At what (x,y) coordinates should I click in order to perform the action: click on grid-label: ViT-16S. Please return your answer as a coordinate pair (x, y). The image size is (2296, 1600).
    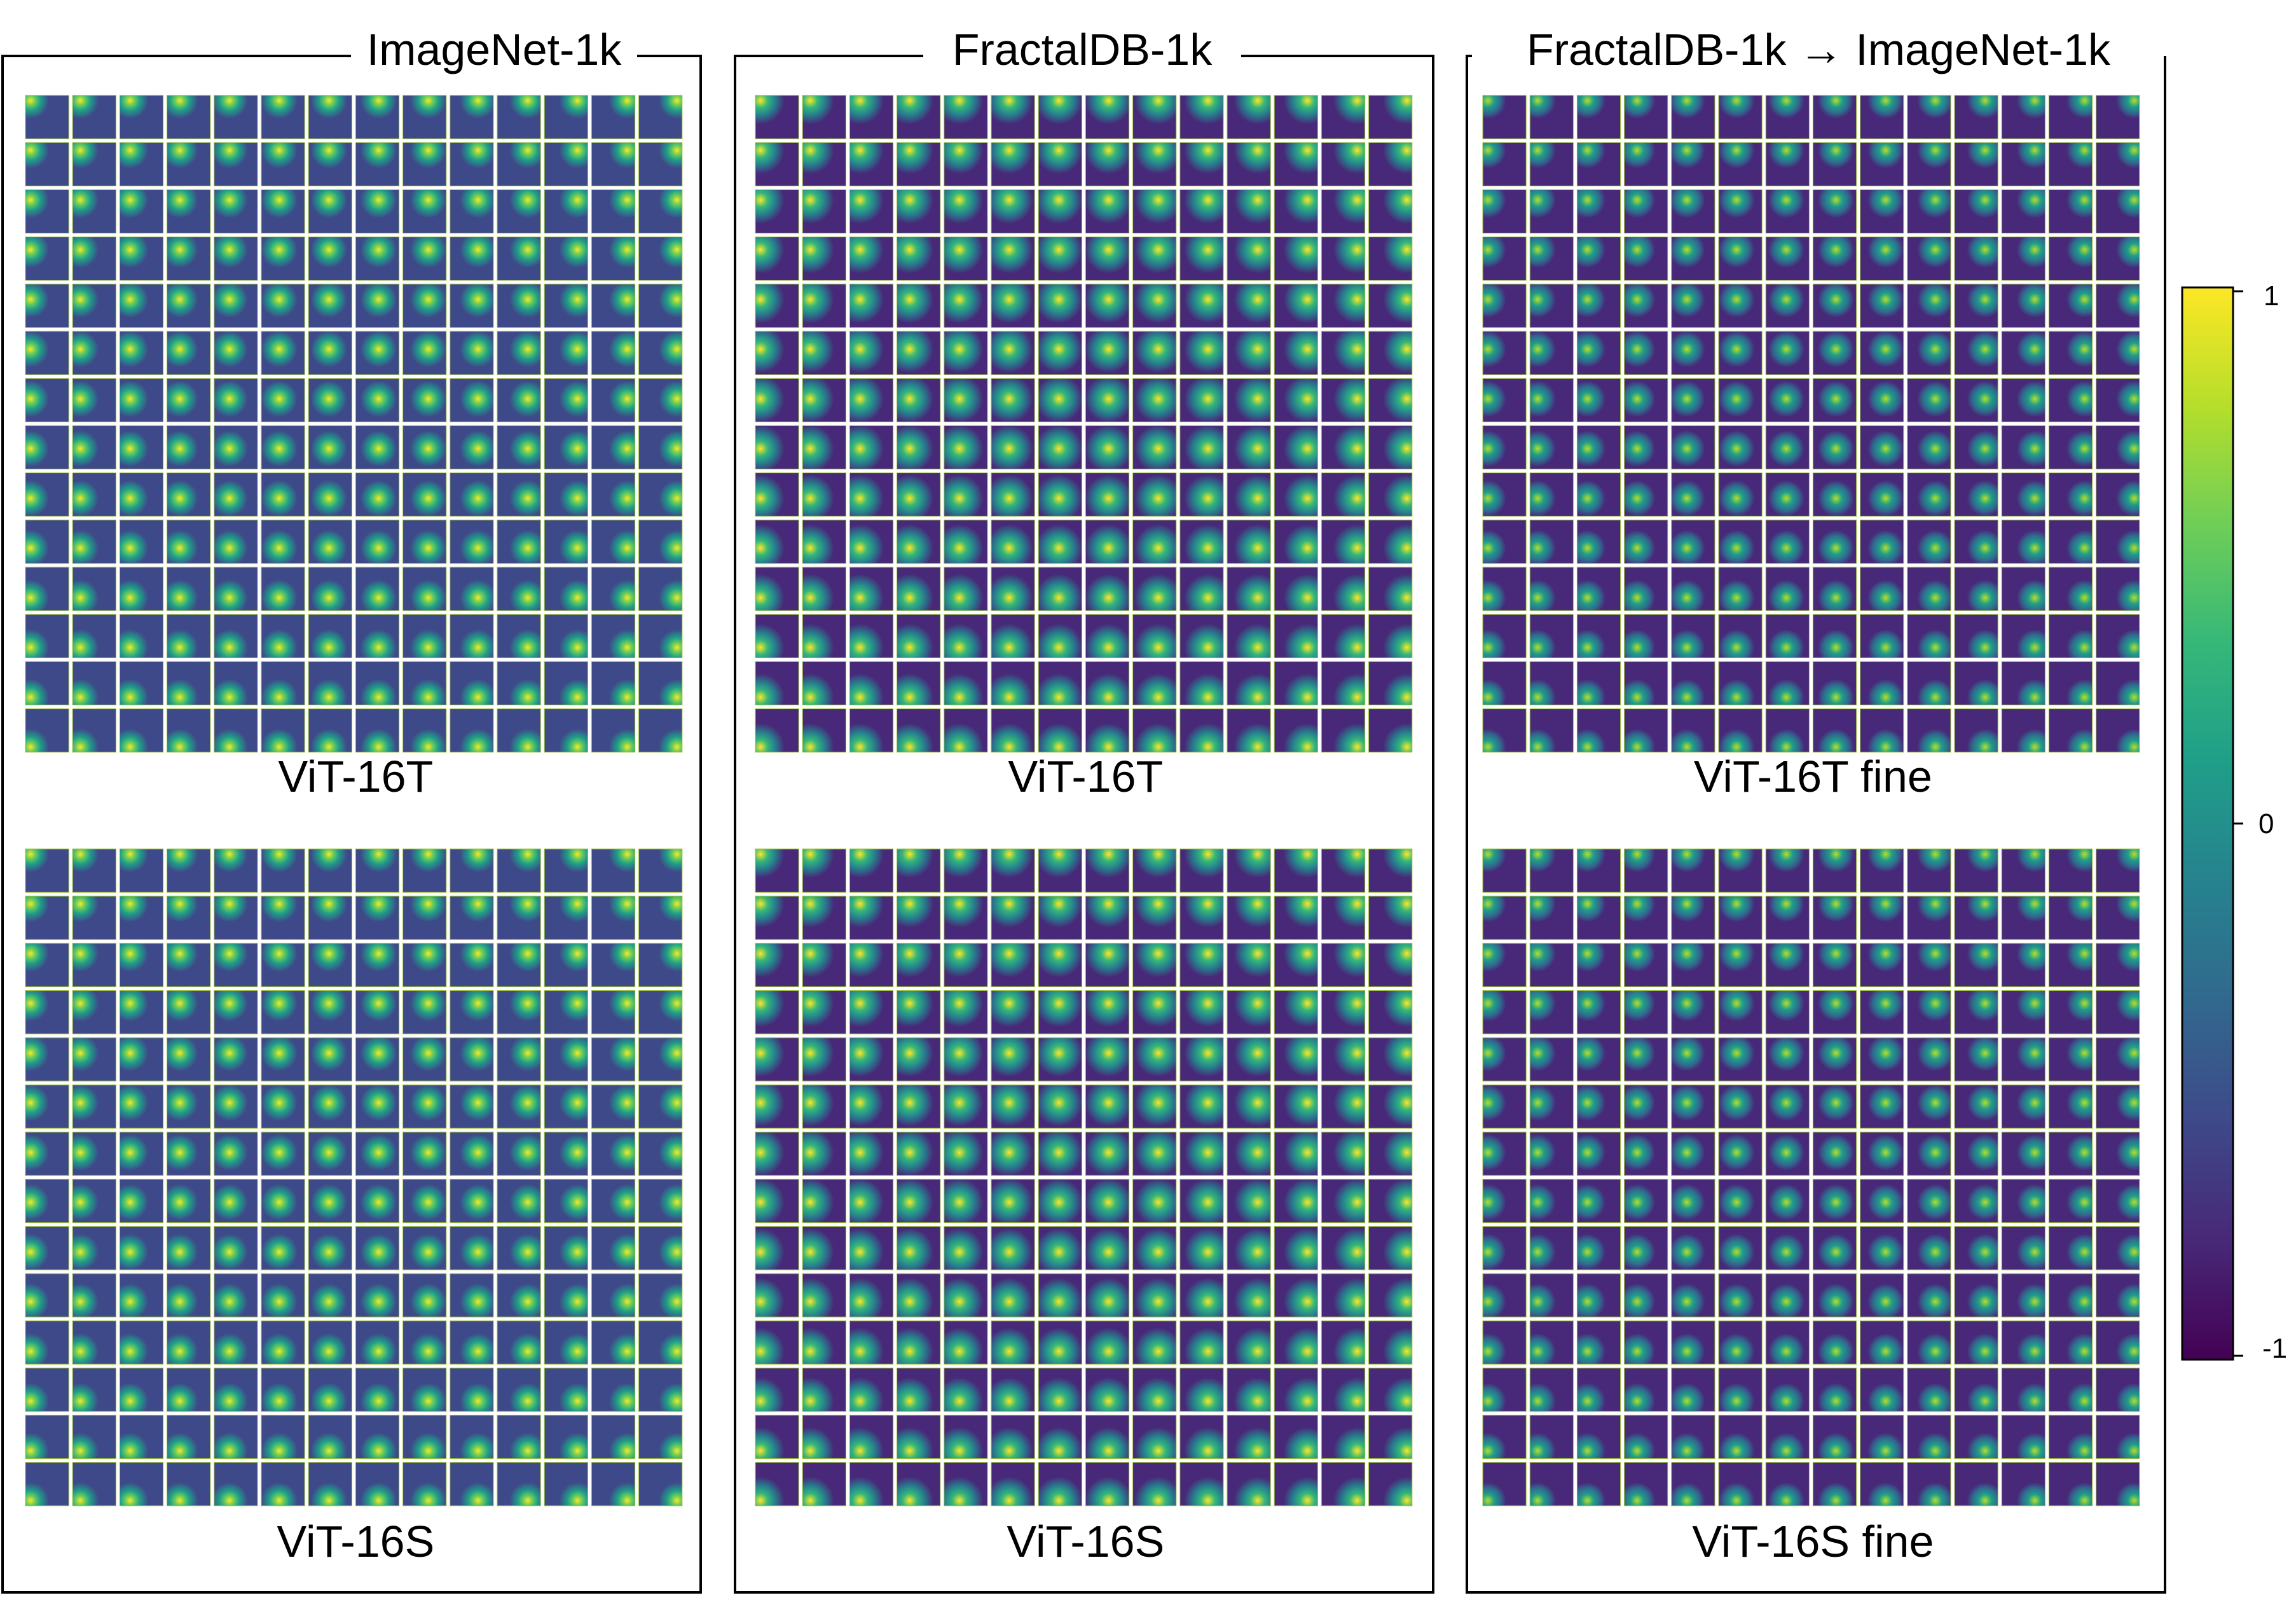
    Looking at the image, I should click on (356, 1541).